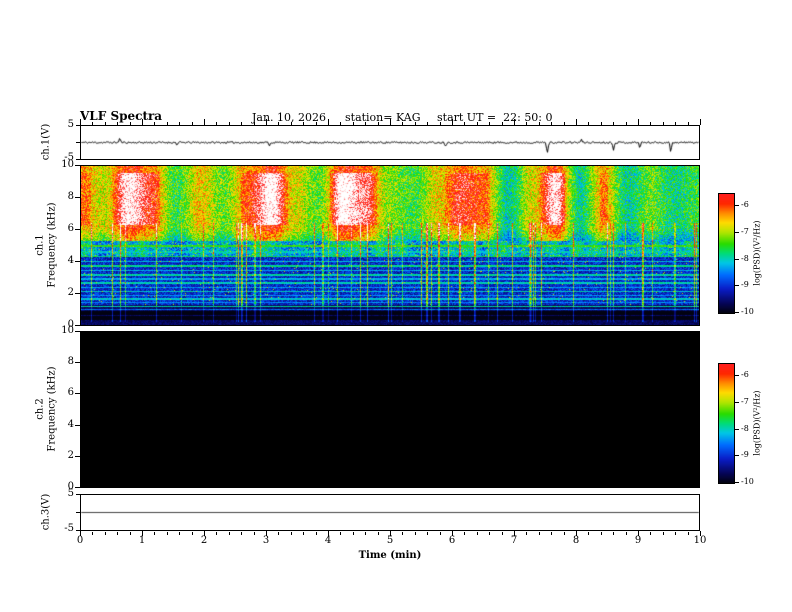 This screenshot has width=792, height=612. I want to click on colorbar-ch2-label: log(PSD)(V²/Hz), so click(757, 423).